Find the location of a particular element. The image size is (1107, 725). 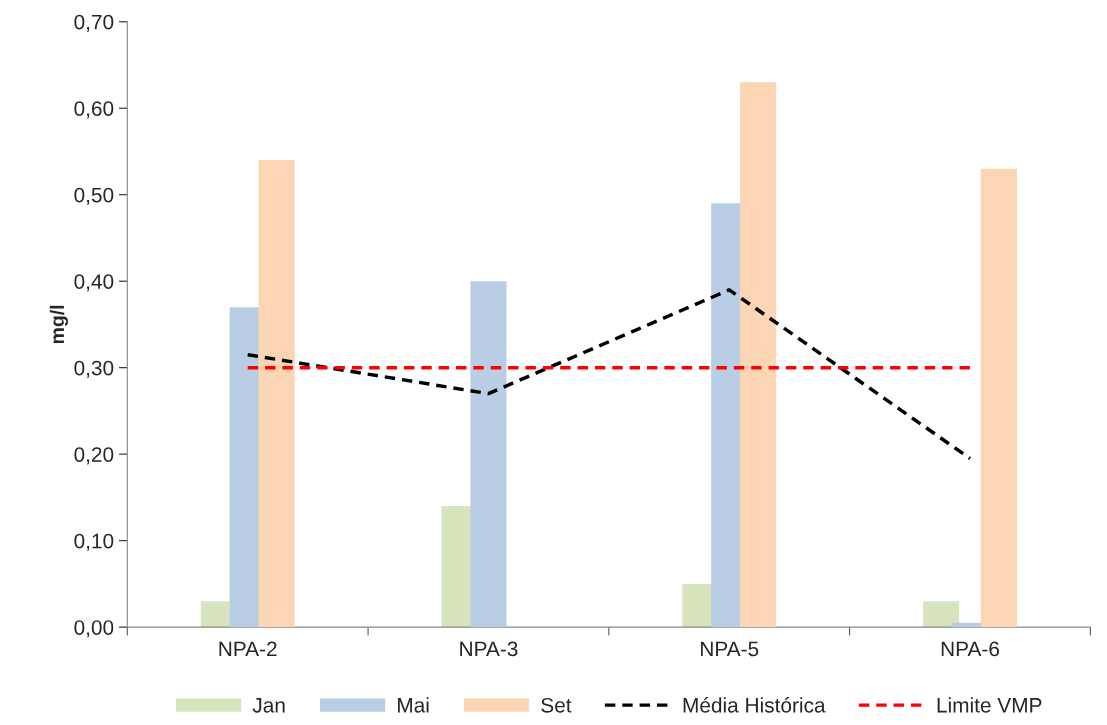

y-tick-label: 0,10 is located at coordinates (94, 542).